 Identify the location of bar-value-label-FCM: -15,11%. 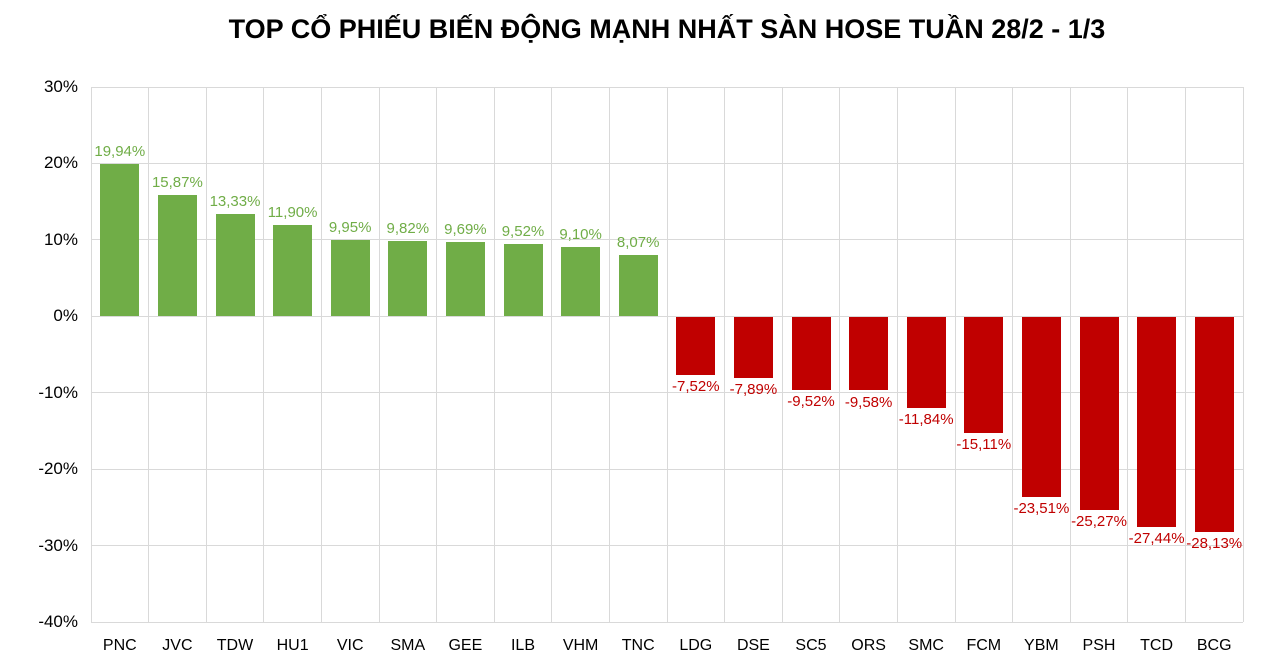
(984, 444).